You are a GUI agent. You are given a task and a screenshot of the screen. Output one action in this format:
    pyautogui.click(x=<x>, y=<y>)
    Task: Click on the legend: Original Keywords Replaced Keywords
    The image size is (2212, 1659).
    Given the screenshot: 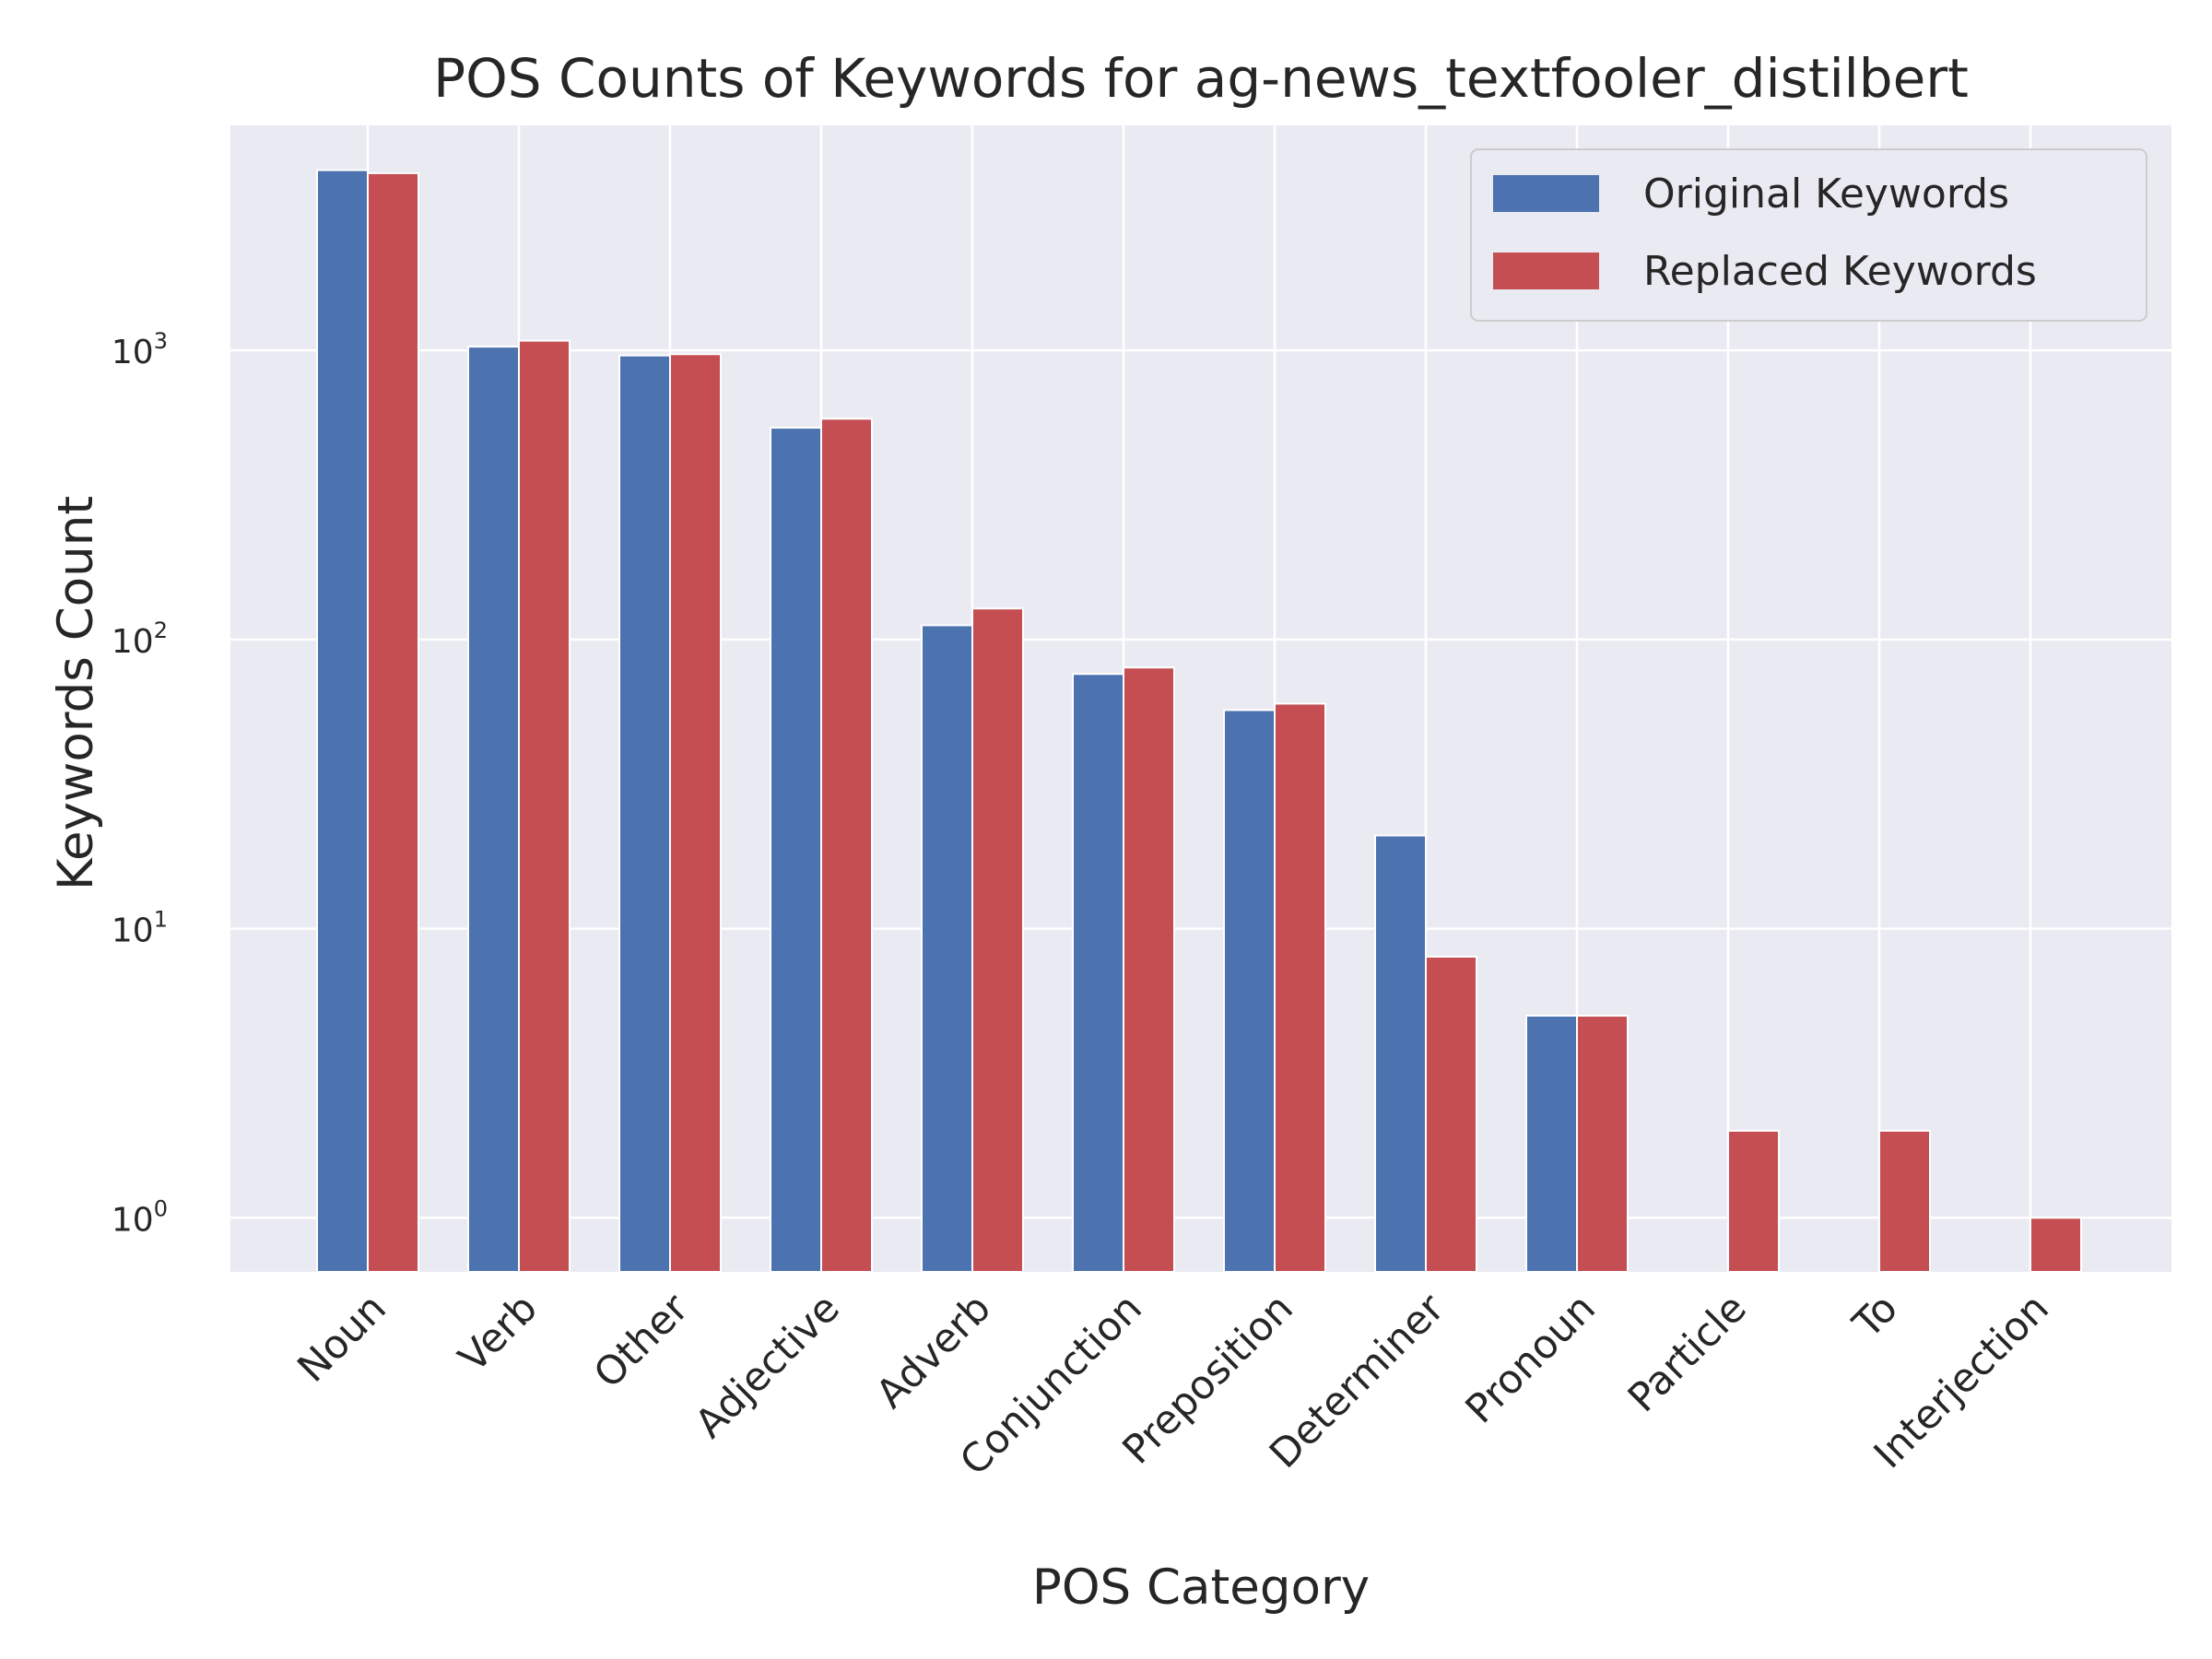 What is the action you would take?
    pyautogui.click(x=1808, y=235)
    